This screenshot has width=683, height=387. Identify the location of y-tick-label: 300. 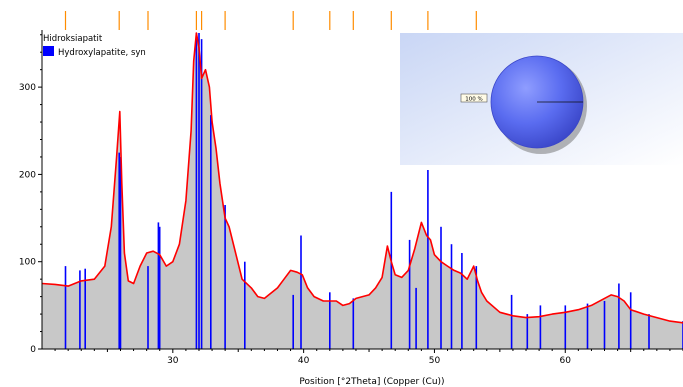
(27, 88).